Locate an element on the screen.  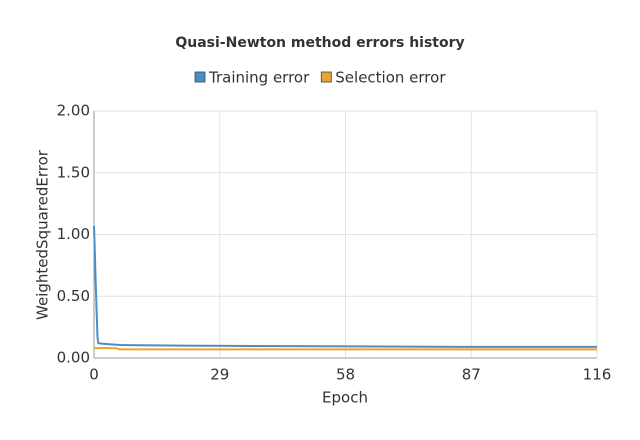
y-axis-label: WeightedSquaredError is located at coordinates (43, 234).